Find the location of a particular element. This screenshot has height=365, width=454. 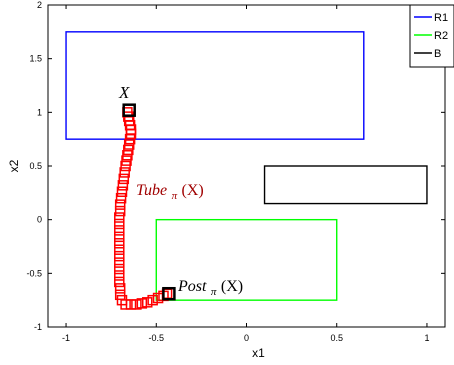

x-tick-label: 0 is located at coordinates (246, 338).